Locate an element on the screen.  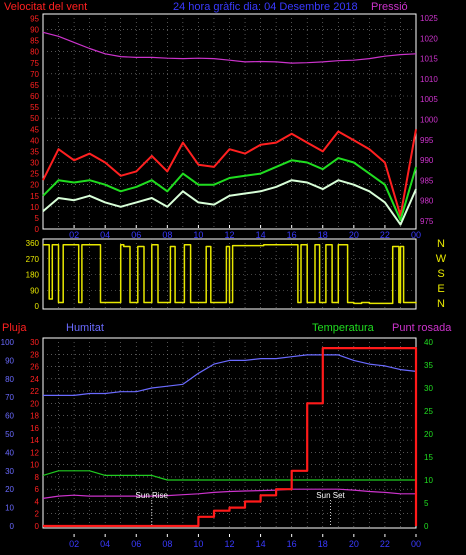
wind-tick-label: 30 is located at coordinates (34, 163).